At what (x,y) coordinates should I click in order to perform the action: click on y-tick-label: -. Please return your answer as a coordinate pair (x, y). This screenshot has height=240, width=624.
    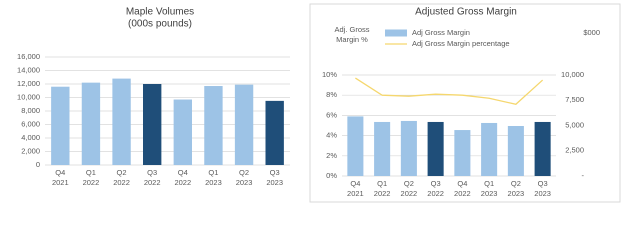
    Looking at the image, I should click on (583, 175).